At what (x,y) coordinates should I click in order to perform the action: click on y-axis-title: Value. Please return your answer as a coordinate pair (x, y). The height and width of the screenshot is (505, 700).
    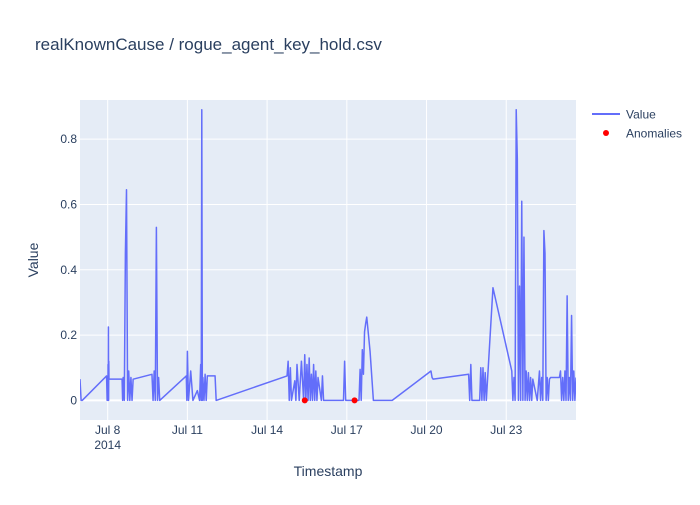
    Looking at the image, I should click on (33, 259).